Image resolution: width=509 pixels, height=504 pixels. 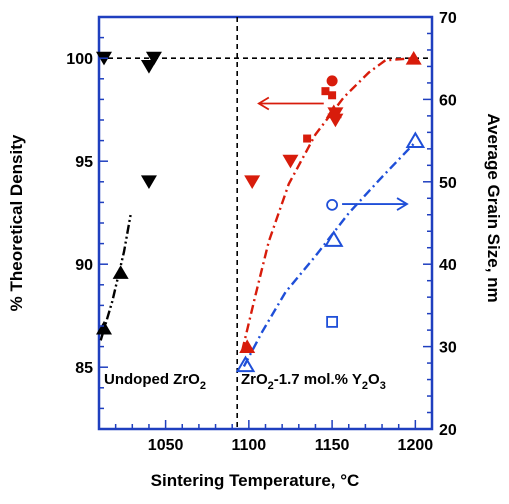 What do you see at coordinates (248, 445) in the screenshot?
I see `x-tick-label: 1100` at bounding box center [248, 445].